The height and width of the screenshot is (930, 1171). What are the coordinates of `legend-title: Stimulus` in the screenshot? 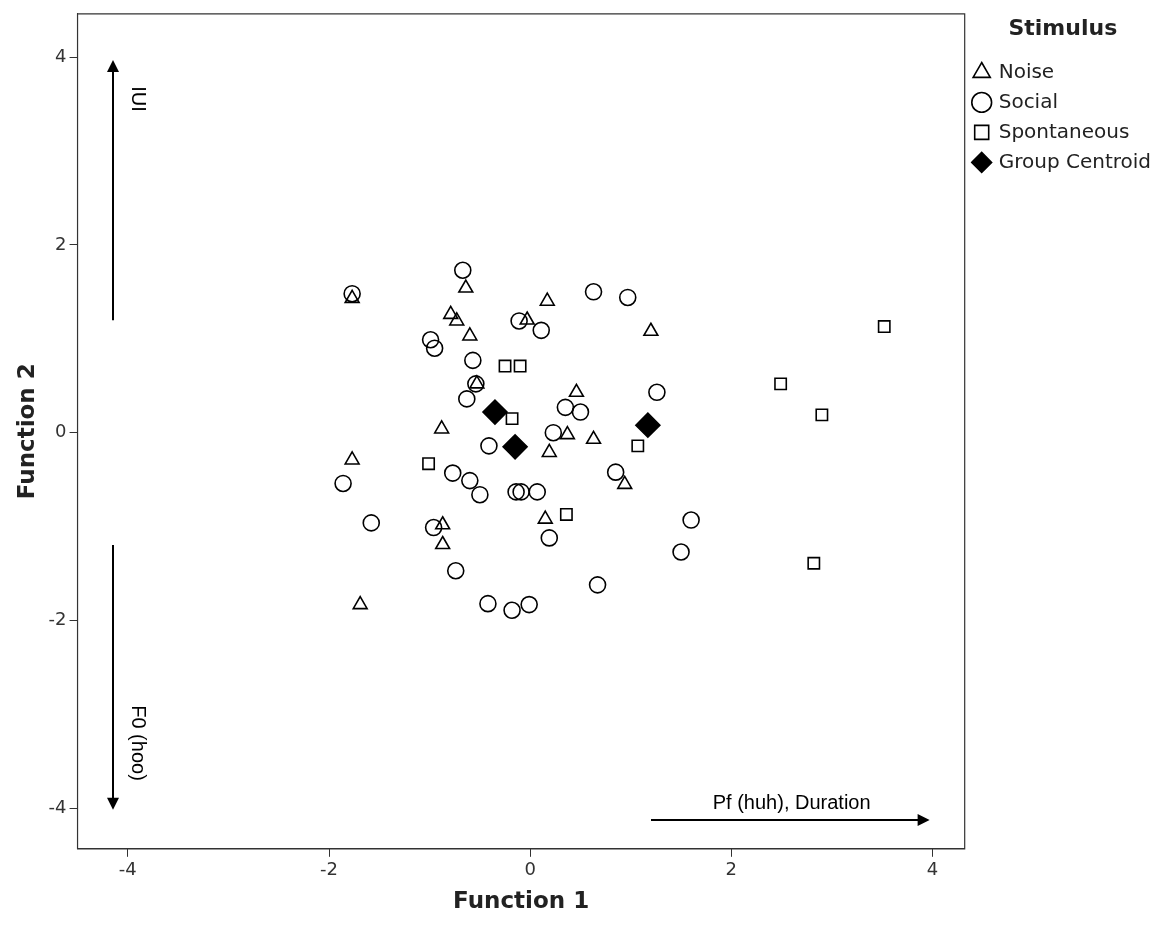 It's located at (1063, 27).